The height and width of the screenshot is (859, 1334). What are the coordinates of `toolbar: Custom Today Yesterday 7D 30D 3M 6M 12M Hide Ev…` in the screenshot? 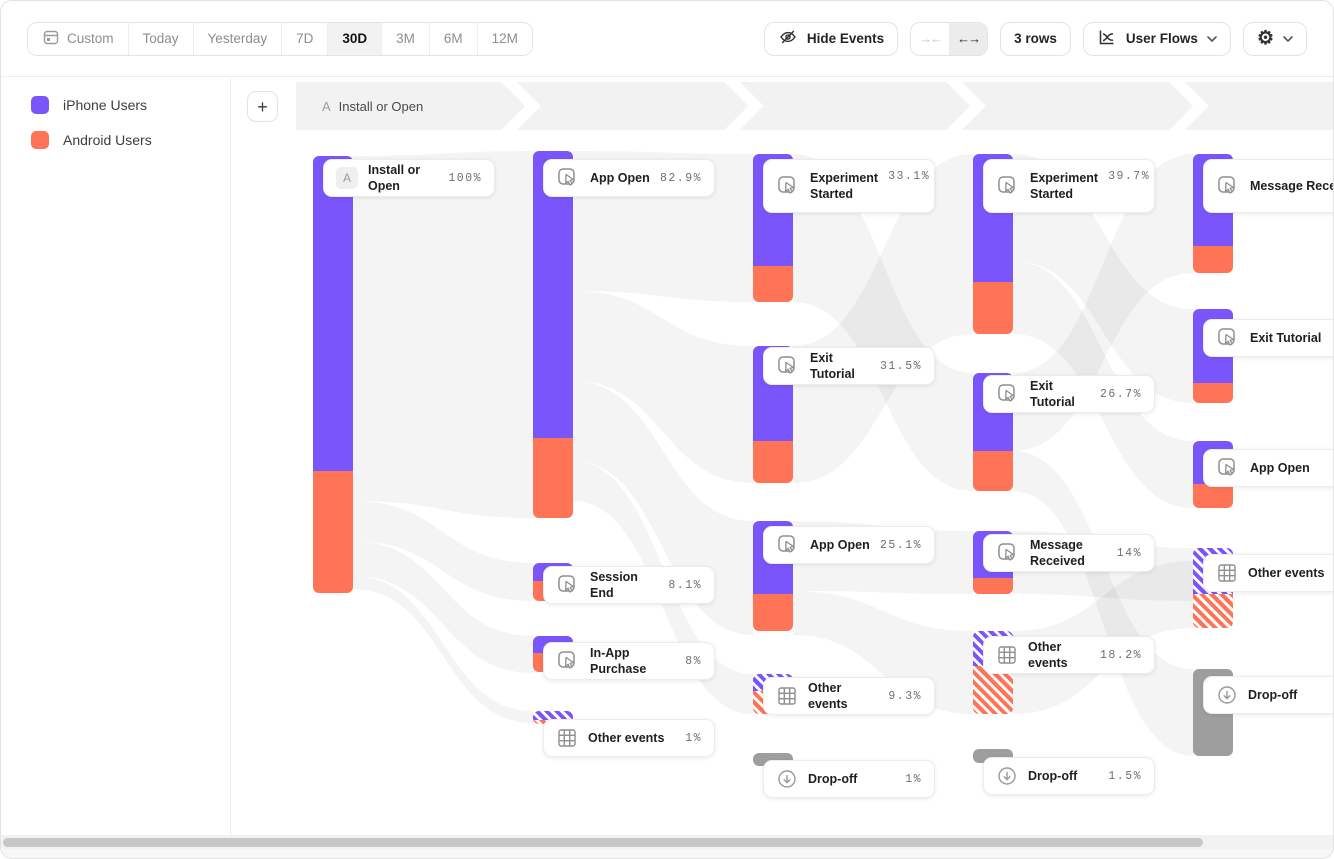 It's located at (667, 39).